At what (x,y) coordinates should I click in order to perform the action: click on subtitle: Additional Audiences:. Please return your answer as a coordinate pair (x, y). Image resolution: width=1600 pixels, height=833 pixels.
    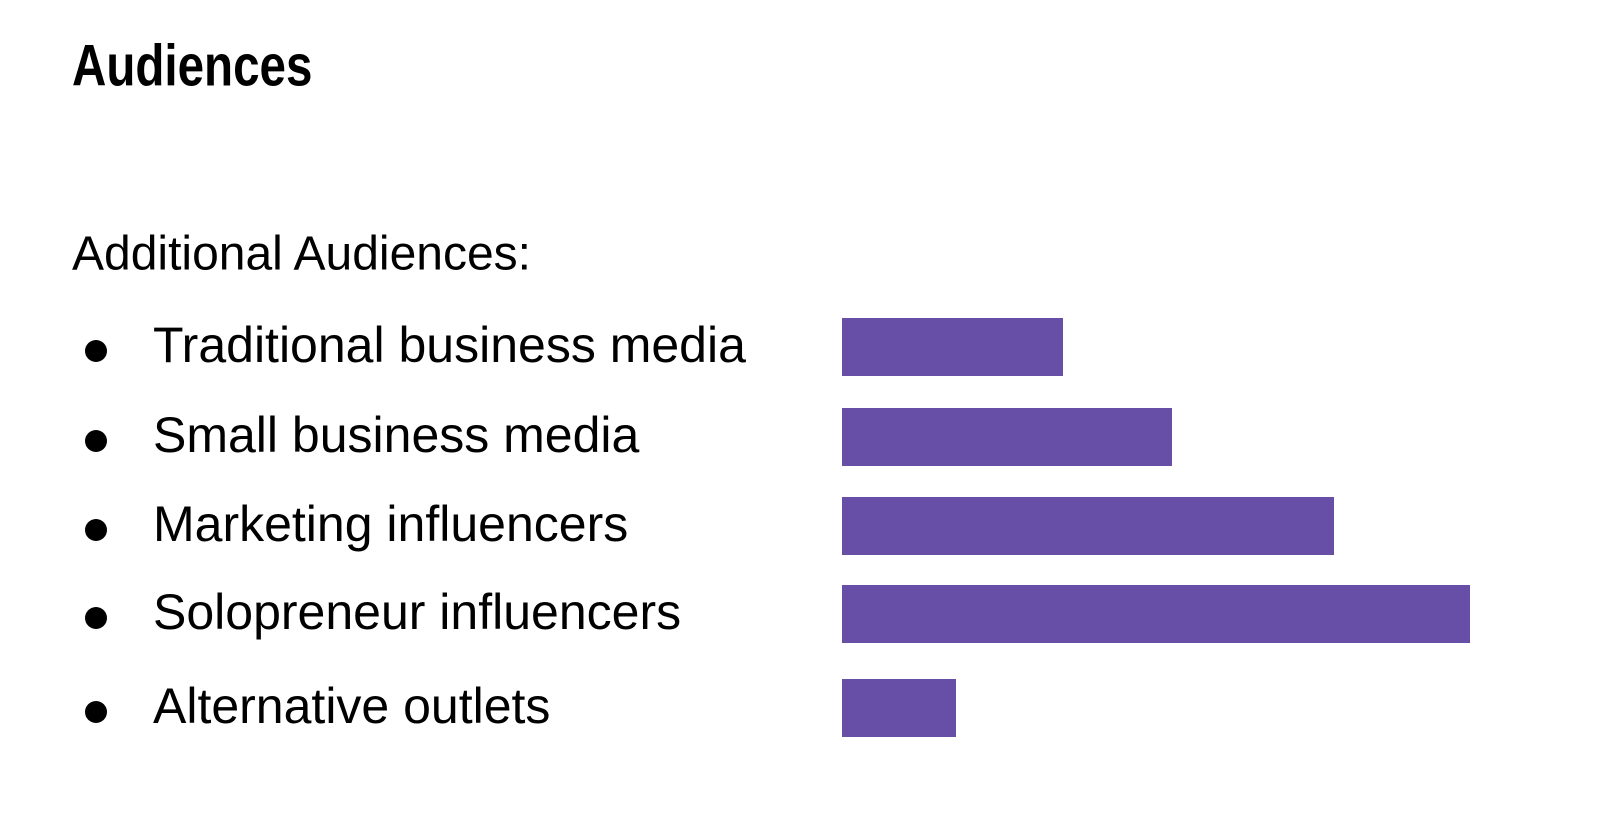
    Looking at the image, I should click on (301, 254).